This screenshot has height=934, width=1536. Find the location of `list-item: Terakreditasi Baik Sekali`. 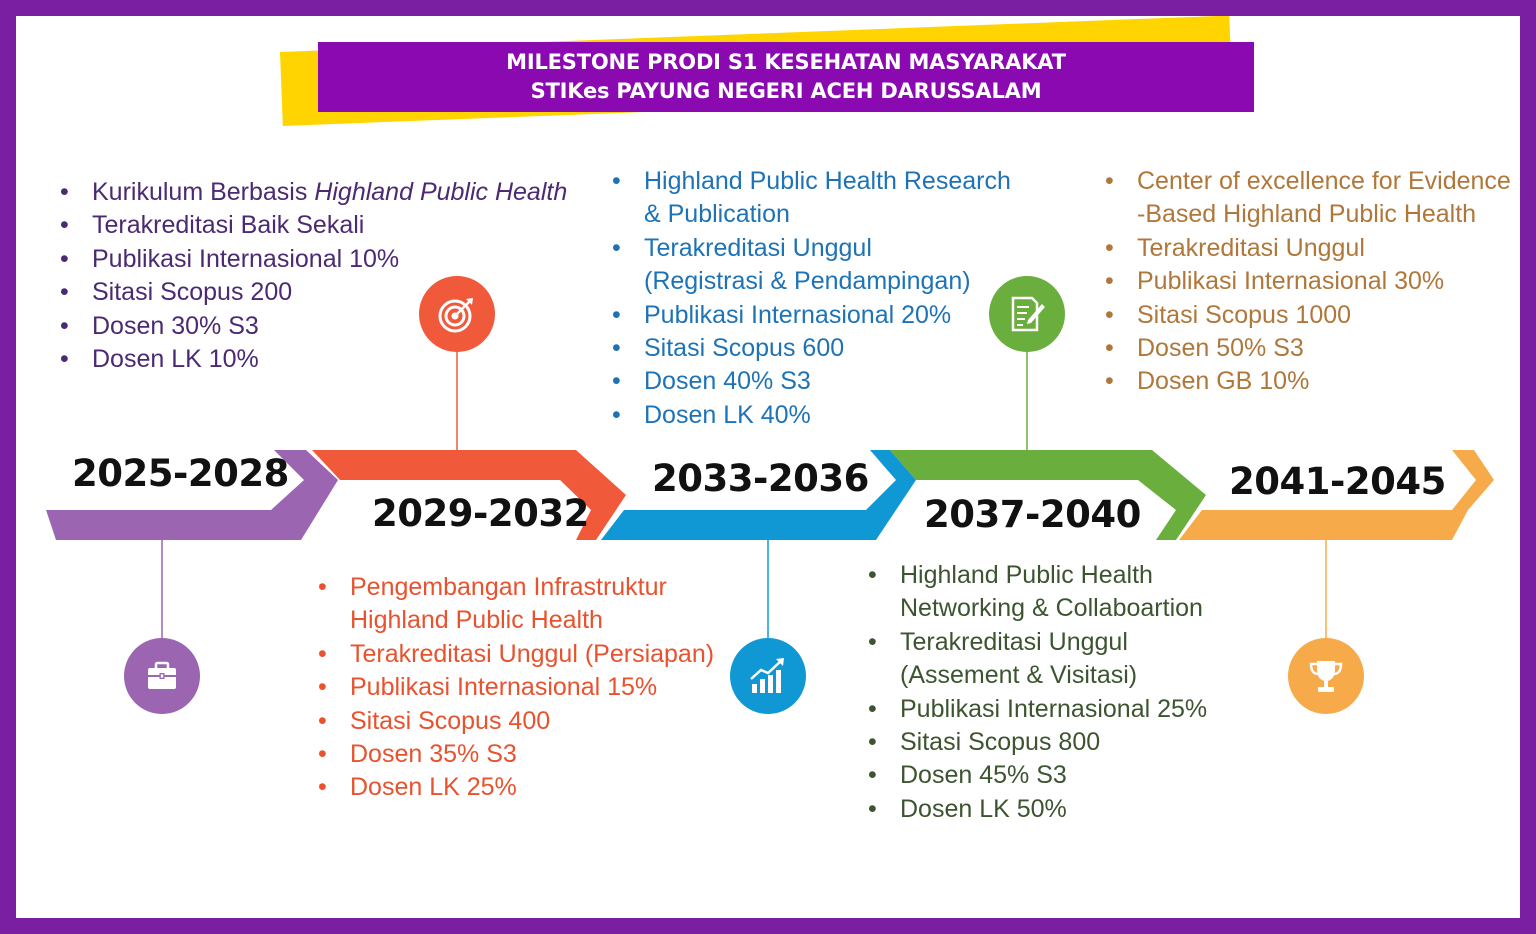

list-item: Terakreditasi Baik Sekali is located at coordinates (313, 226).